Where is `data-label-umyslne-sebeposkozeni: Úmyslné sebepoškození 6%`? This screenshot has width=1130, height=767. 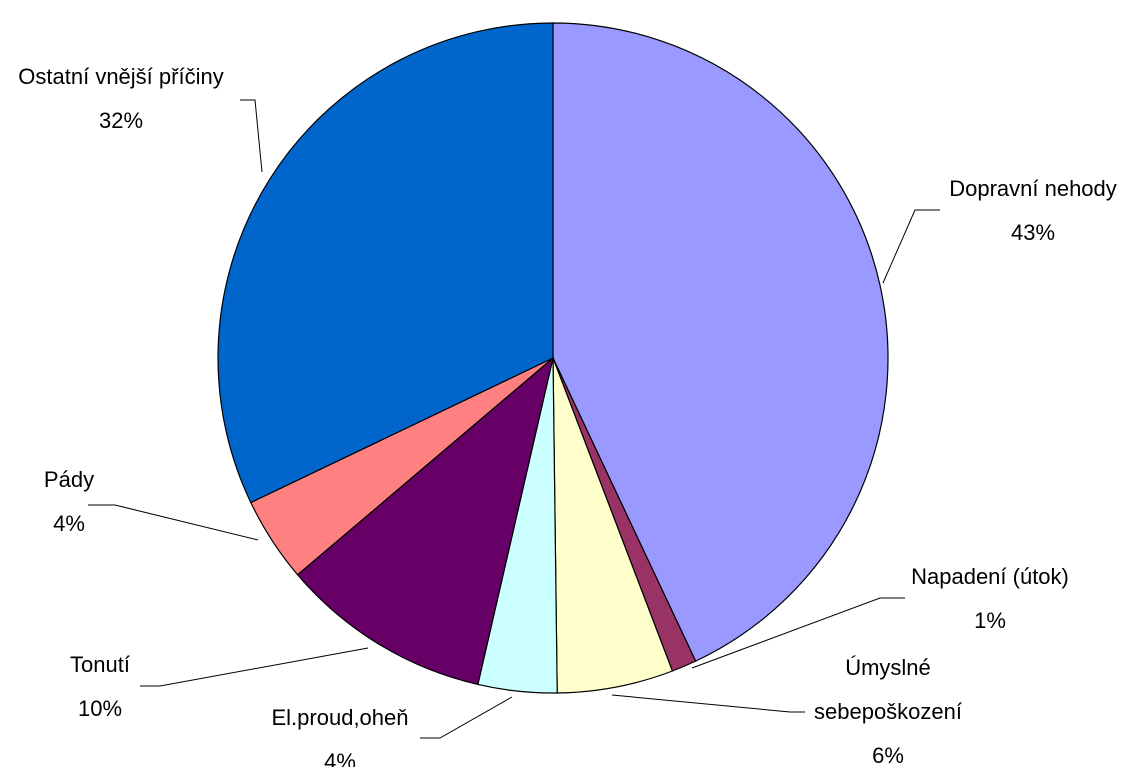
data-label-umyslne-sebeposkozeni: Úmyslné sebepoškození 6% is located at coordinates (888, 711).